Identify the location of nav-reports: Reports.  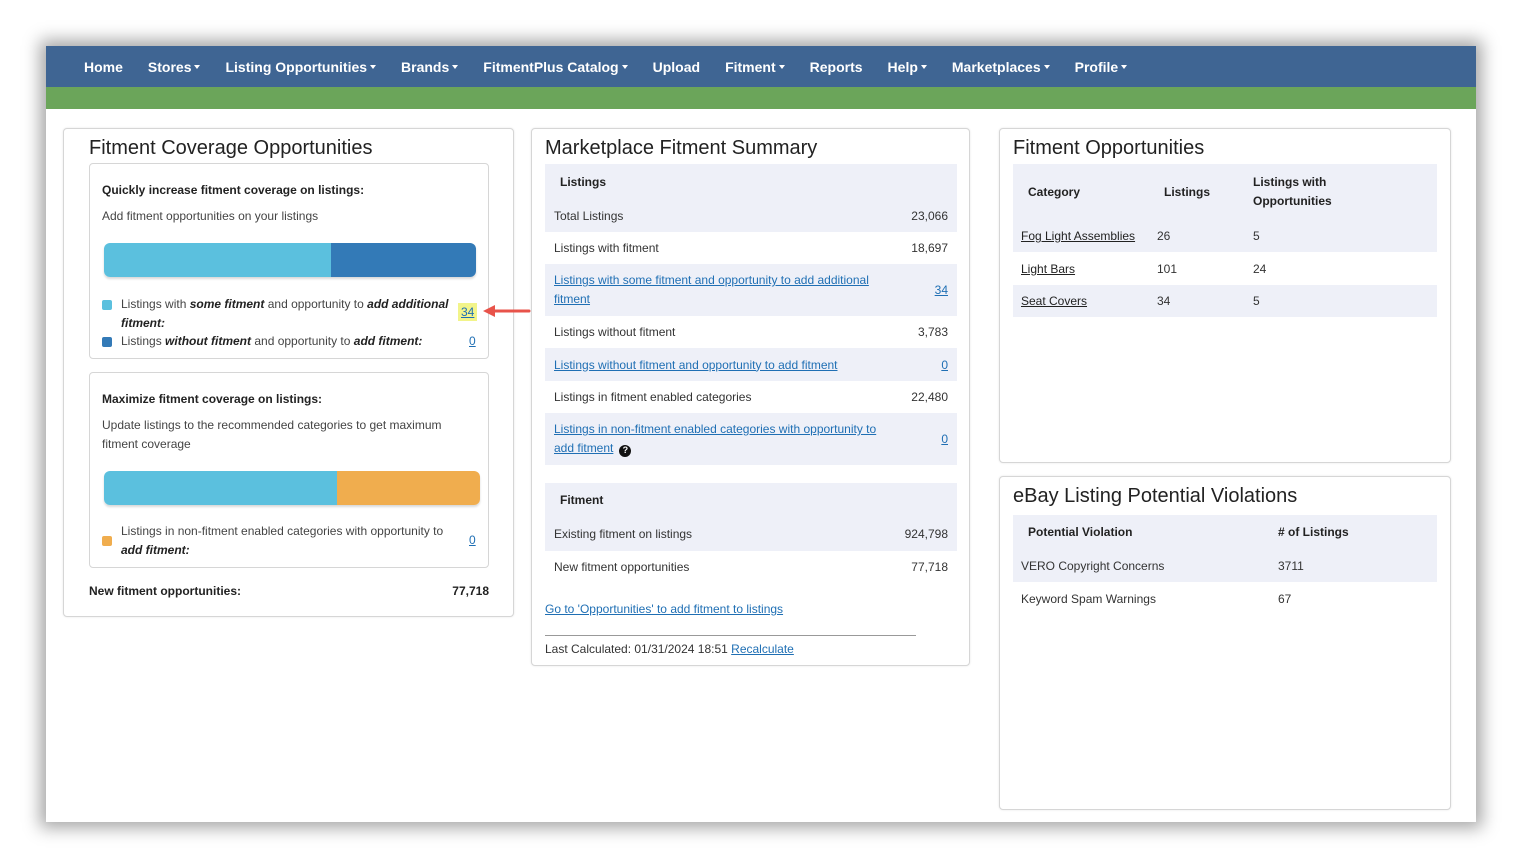
(836, 67).